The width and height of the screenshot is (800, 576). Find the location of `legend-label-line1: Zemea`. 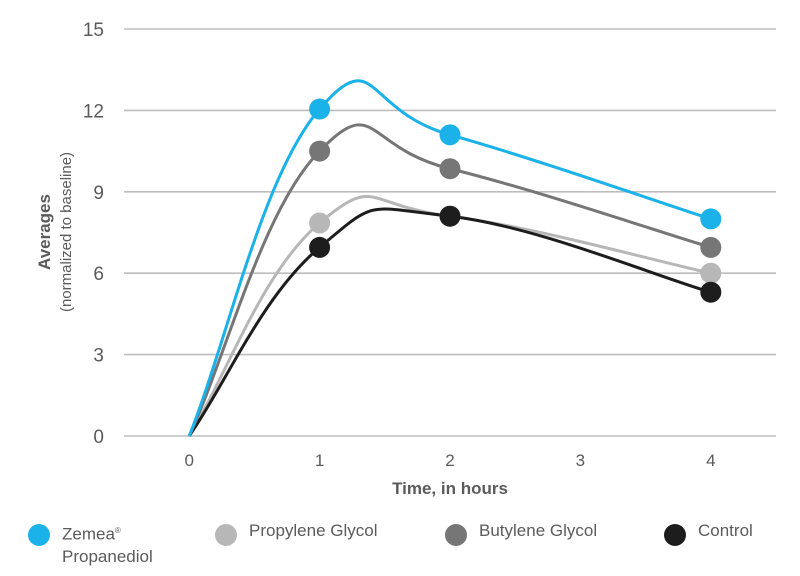

legend-label-line1: Zemea is located at coordinates (88, 534).